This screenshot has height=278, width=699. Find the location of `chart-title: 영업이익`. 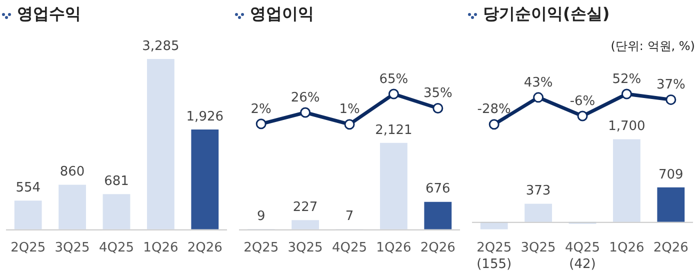

chart-title: 영업이익 is located at coordinates (282, 14).